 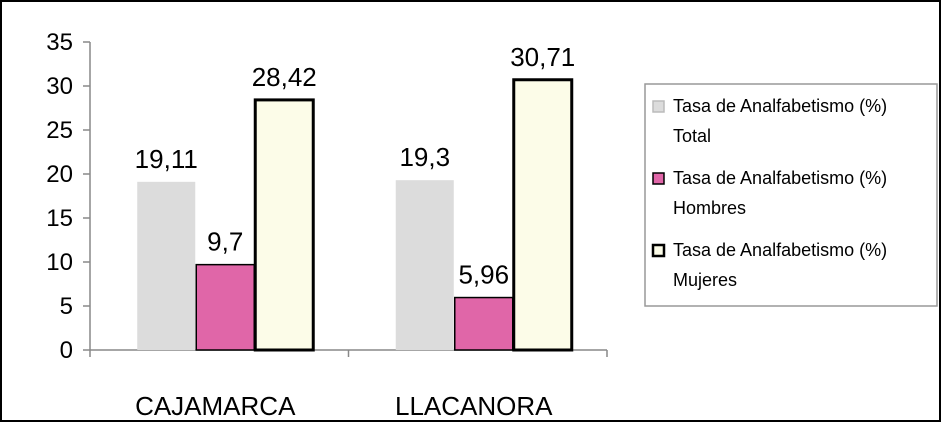 I want to click on legend-label: Mujeres, so click(x=705, y=280).